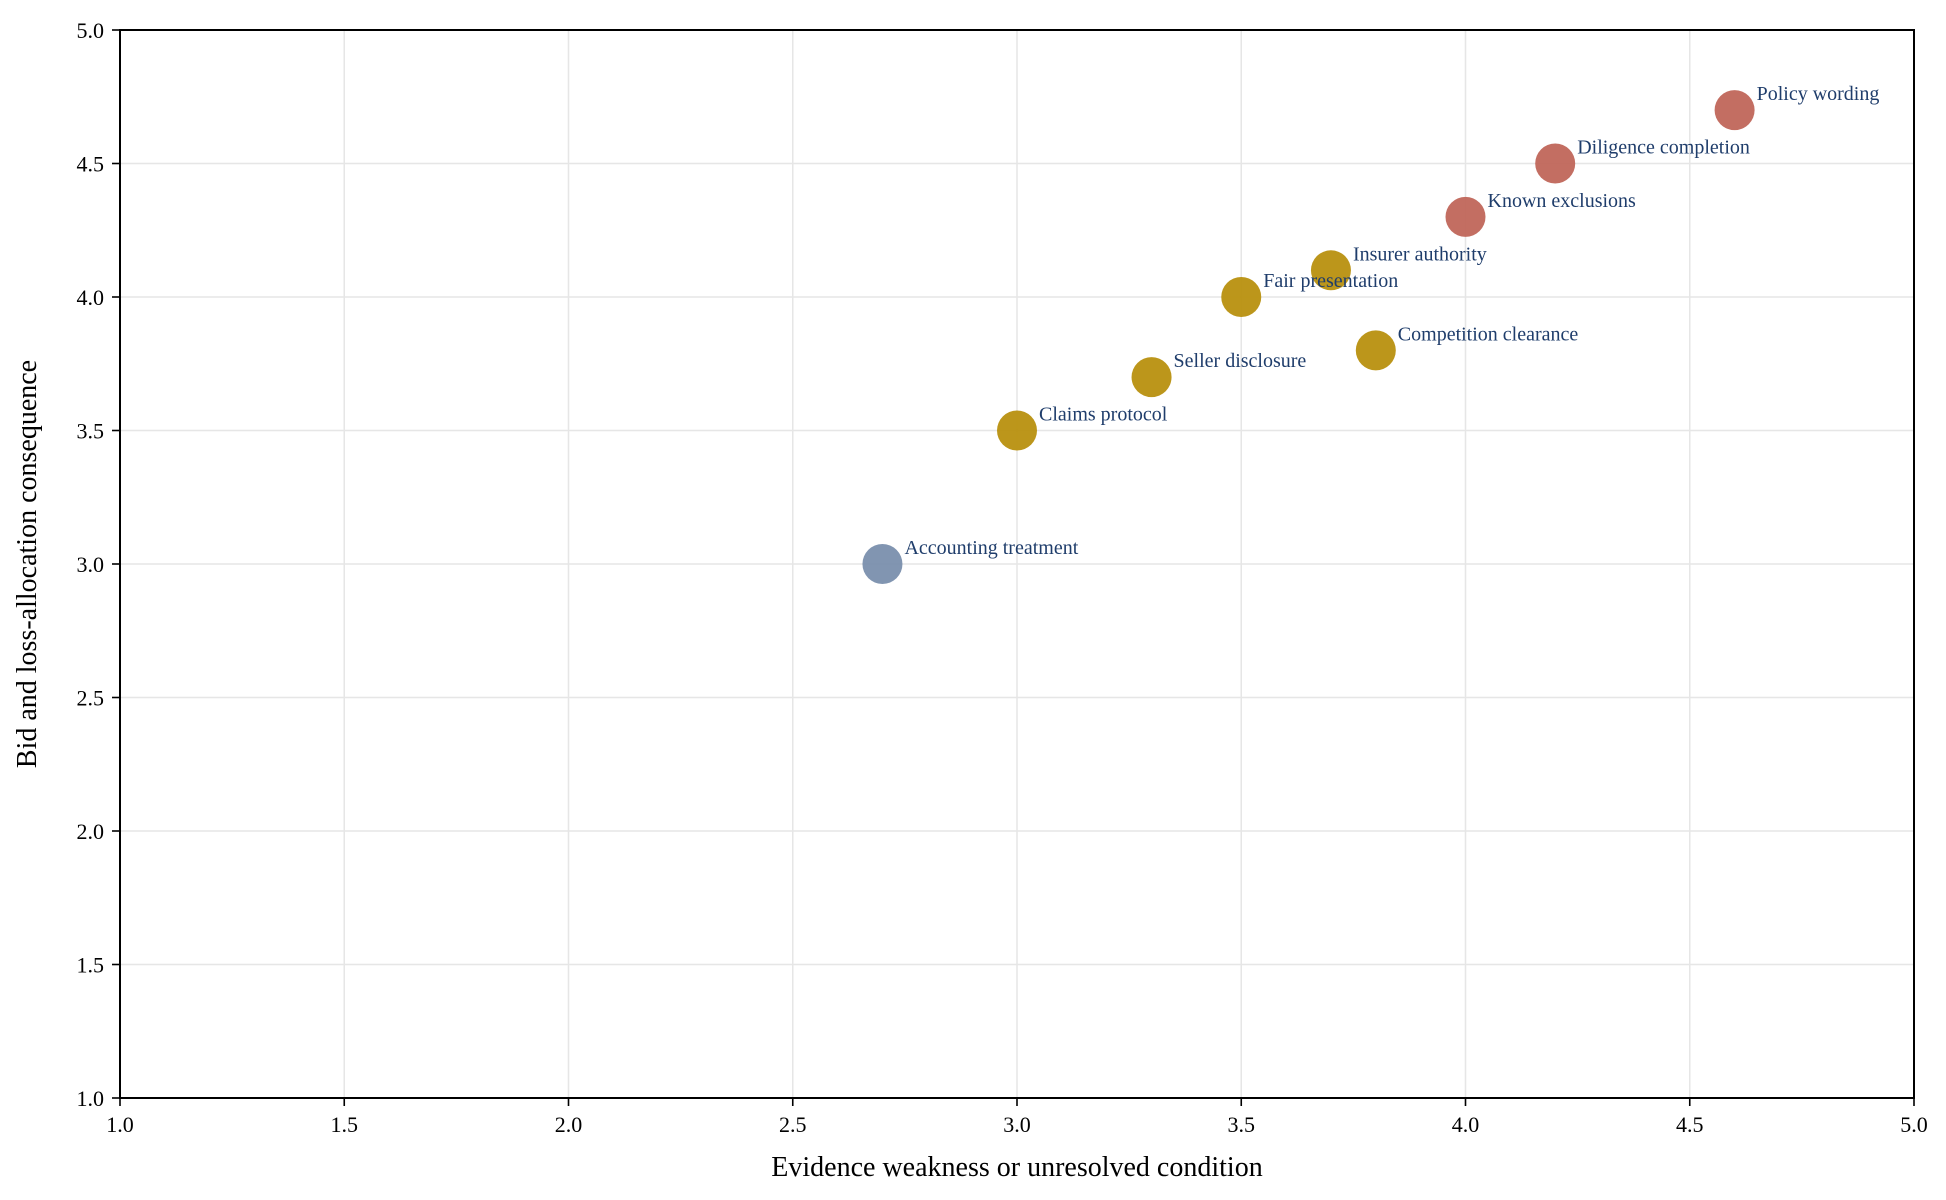 The image size is (1946, 1200). What do you see at coordinates (1562, 201) in the screenshot?
I see `data-point-label: Known exclusions` at bounding box center [1562, 201].